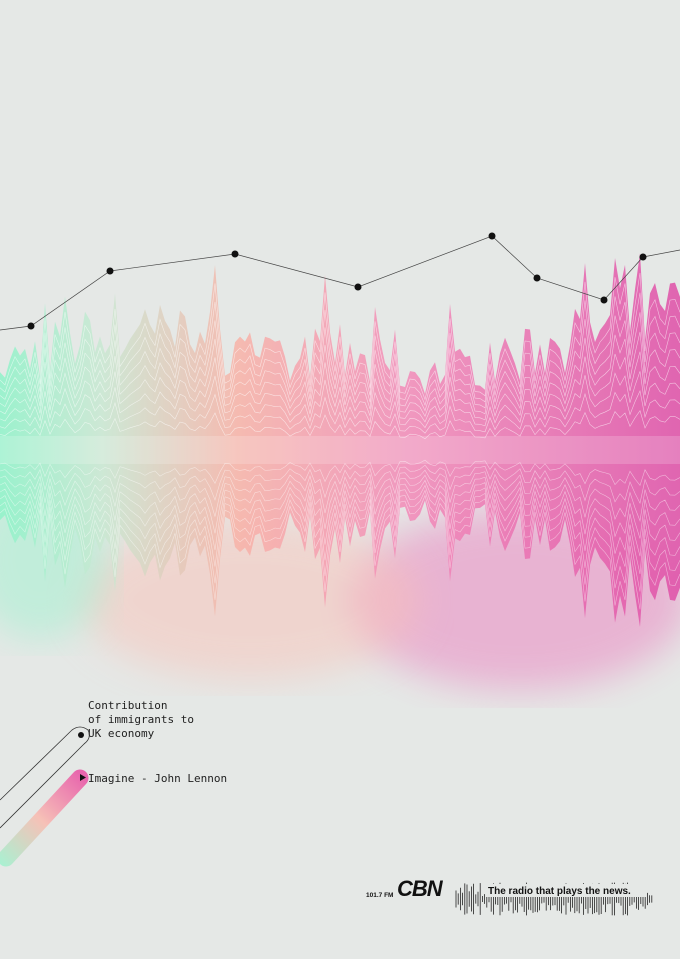 The height and width of the screenshot is (959, 680). What do you see at coordinates (127, 705) in the screenshot?
I see `caption-line: Contribution` at bounding box center [127, 705].